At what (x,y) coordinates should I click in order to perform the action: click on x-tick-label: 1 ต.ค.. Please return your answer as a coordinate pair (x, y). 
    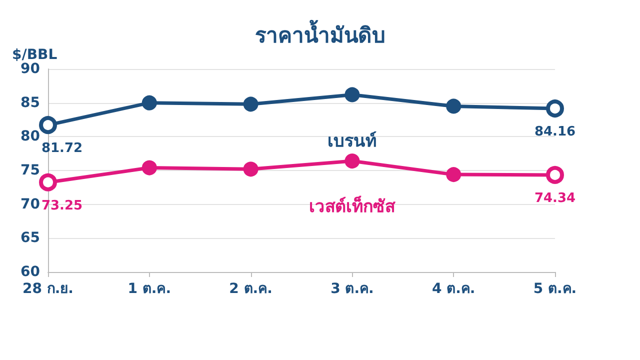
    Looking at the image, I should click on (150, 289).